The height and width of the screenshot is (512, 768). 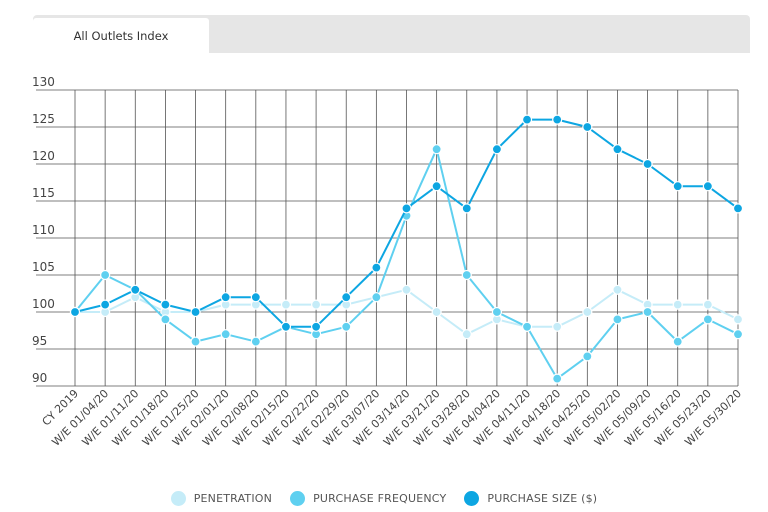 I want to click on legend-item-purchase-size: PURCHASE SIZE ($), so click(x=531, y=498).